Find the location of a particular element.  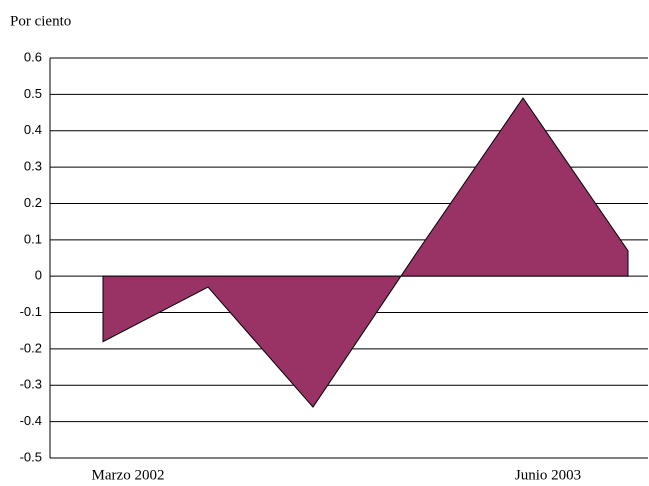

y-tick-label: -0.3 is located at coordinates (31, 384).